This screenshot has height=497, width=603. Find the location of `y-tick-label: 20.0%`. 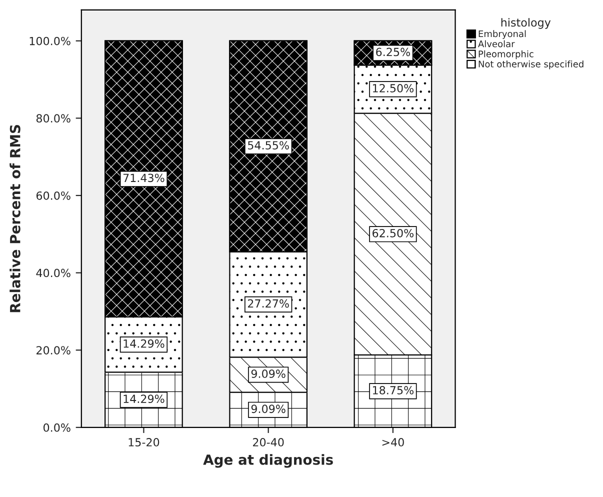

y-tick-label: 20.0% is located at coordinates (53, 350).